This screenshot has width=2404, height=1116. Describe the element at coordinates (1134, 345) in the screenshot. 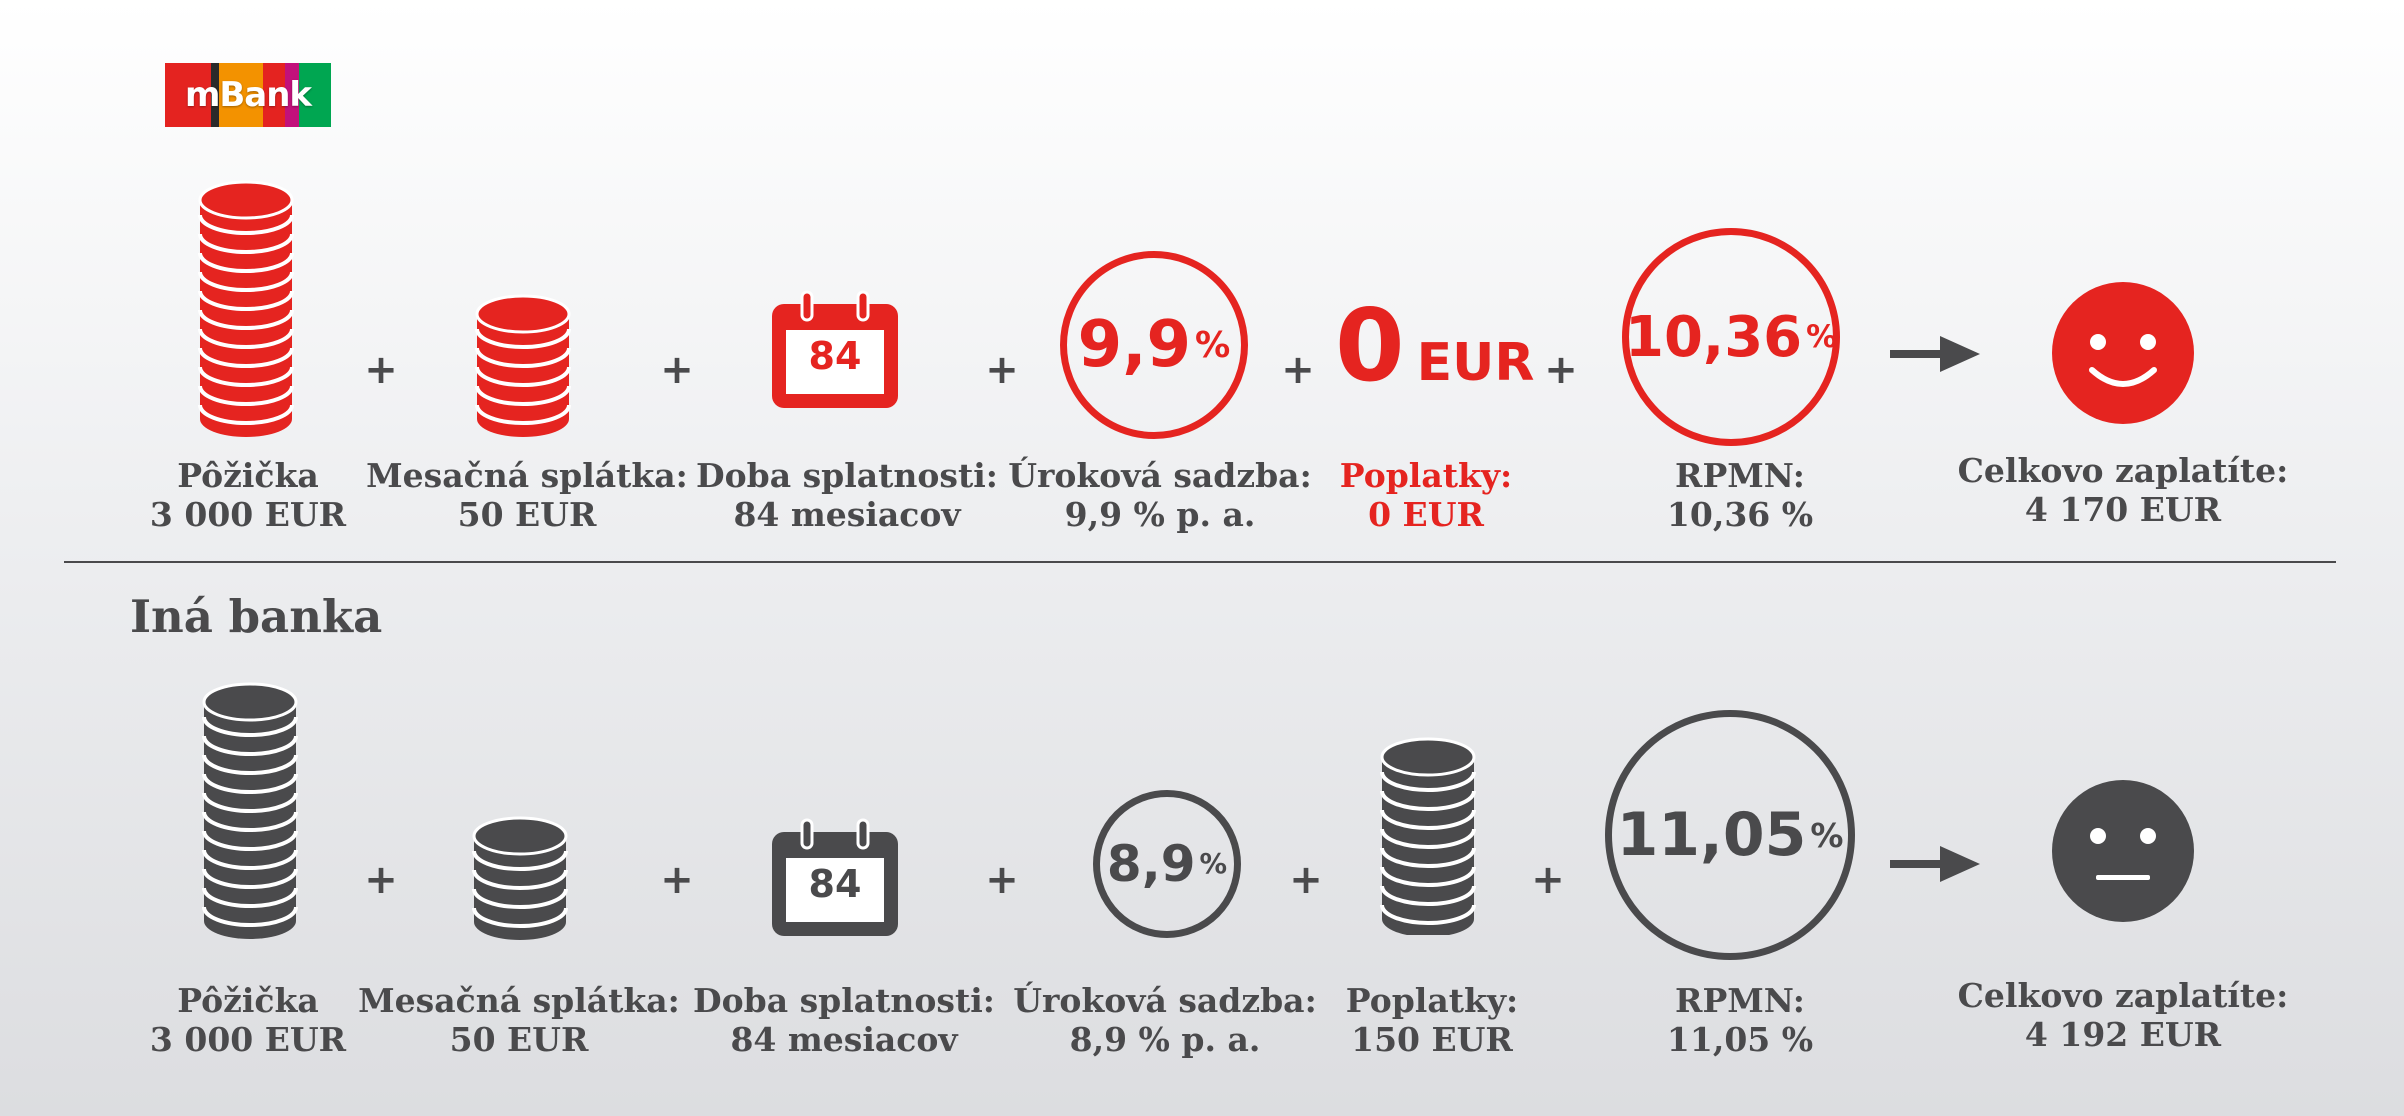

I see `interest-rate-value: 9,9` at that location.